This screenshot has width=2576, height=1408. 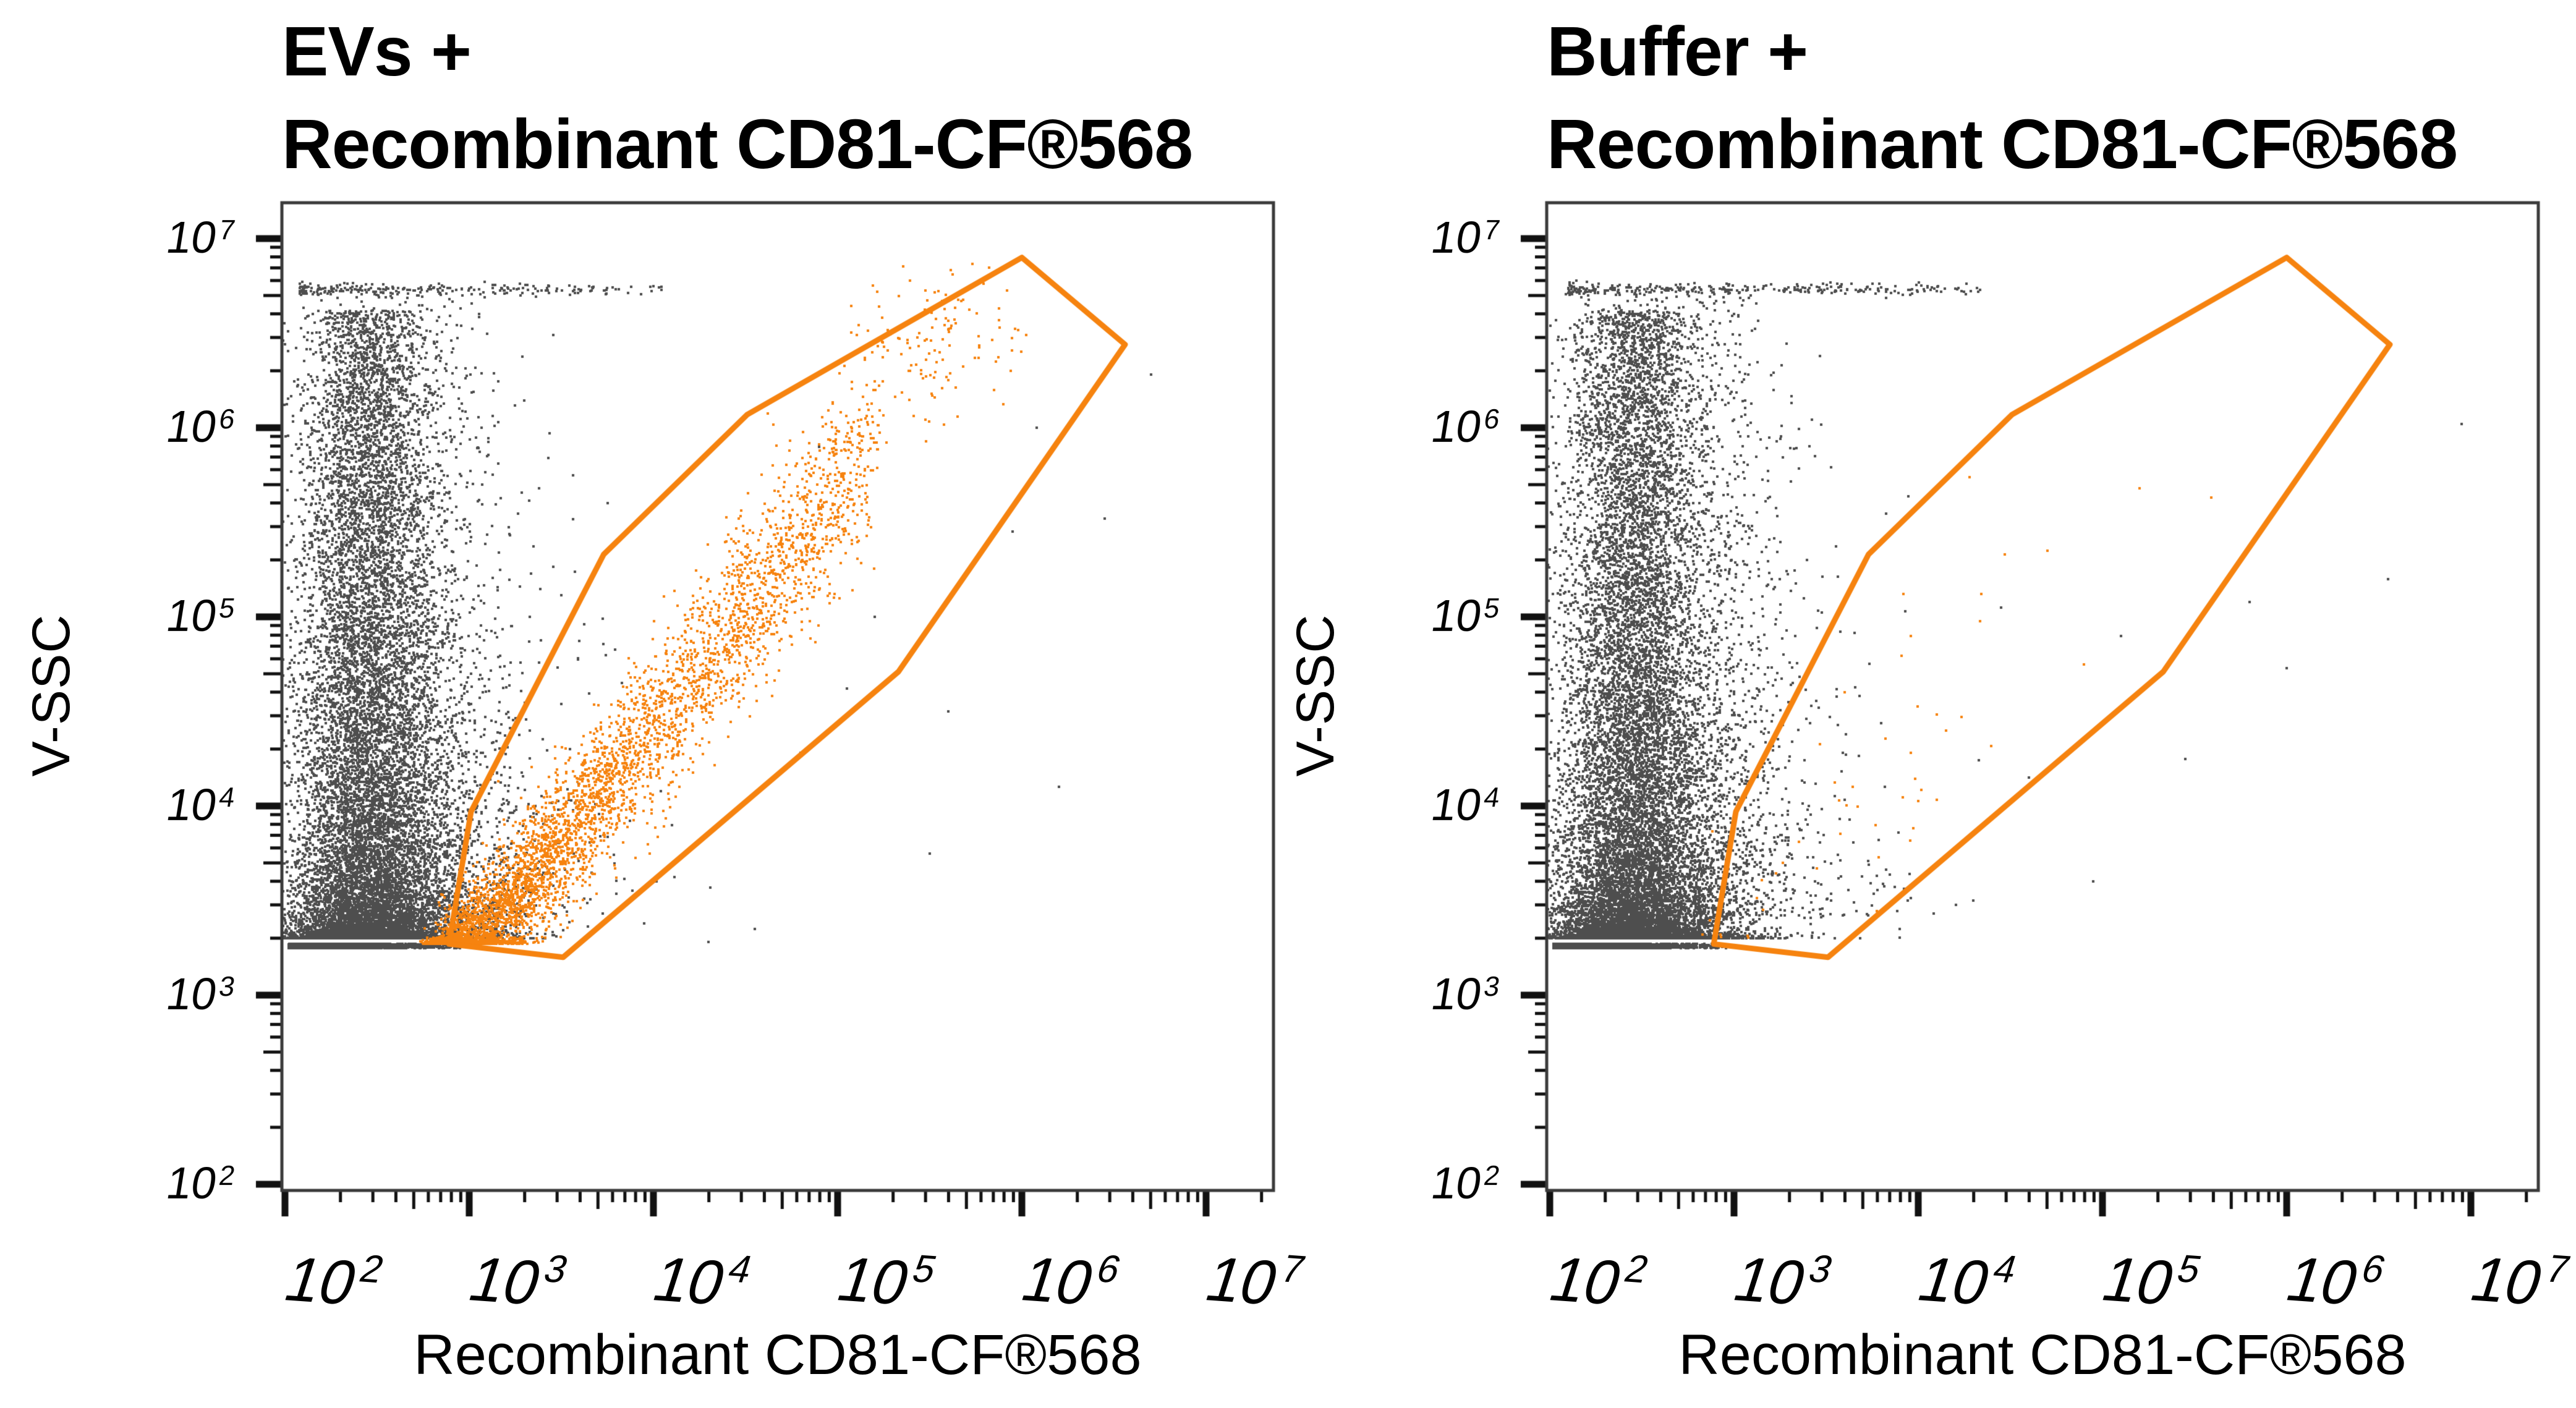 I want to click on x-axis-label-right: Recombinant CD81-CF®568, so click(x=2042, y=1354).